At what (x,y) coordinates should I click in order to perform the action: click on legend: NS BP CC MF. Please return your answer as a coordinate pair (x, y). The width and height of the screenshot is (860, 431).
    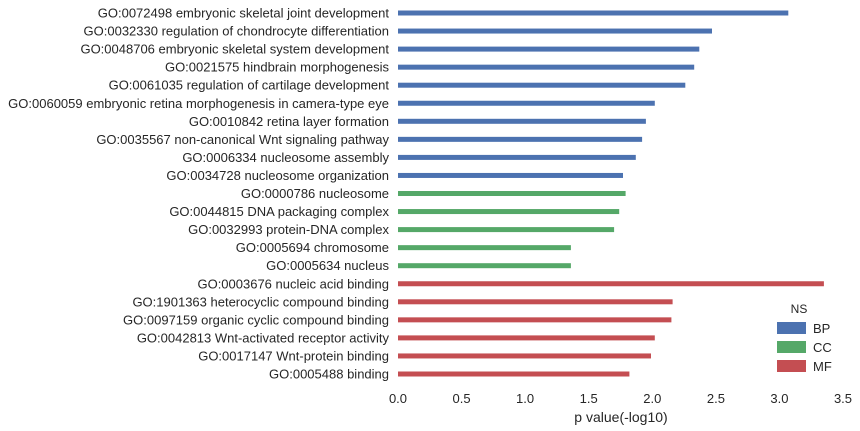
    Looking at the image, I should click on (804, 338).